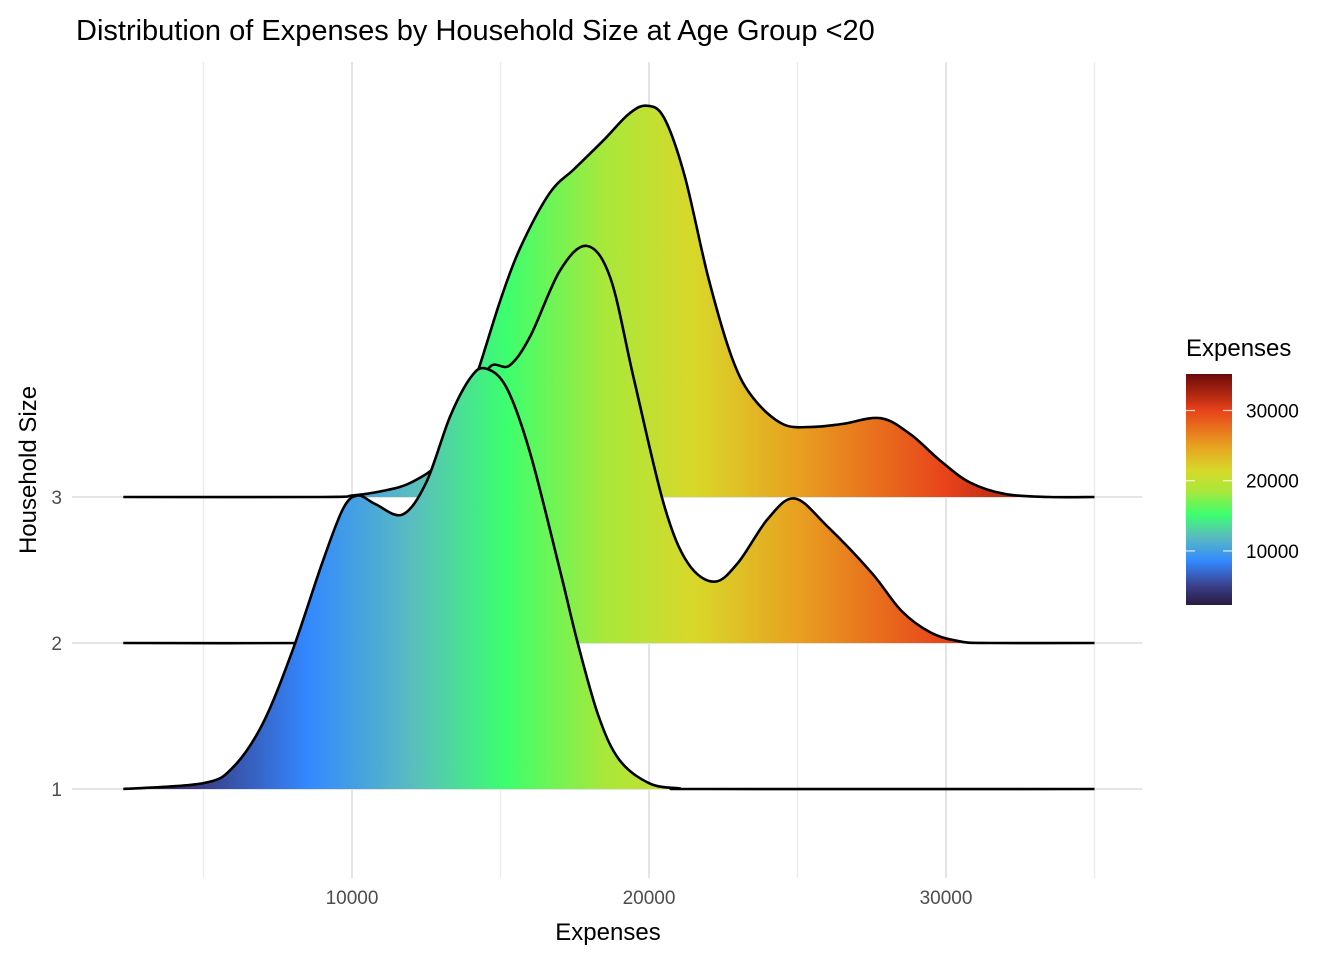  Describe the element at coordinates (56, 790) in the screenshot. I see `y-tick-label: 1` at that location.